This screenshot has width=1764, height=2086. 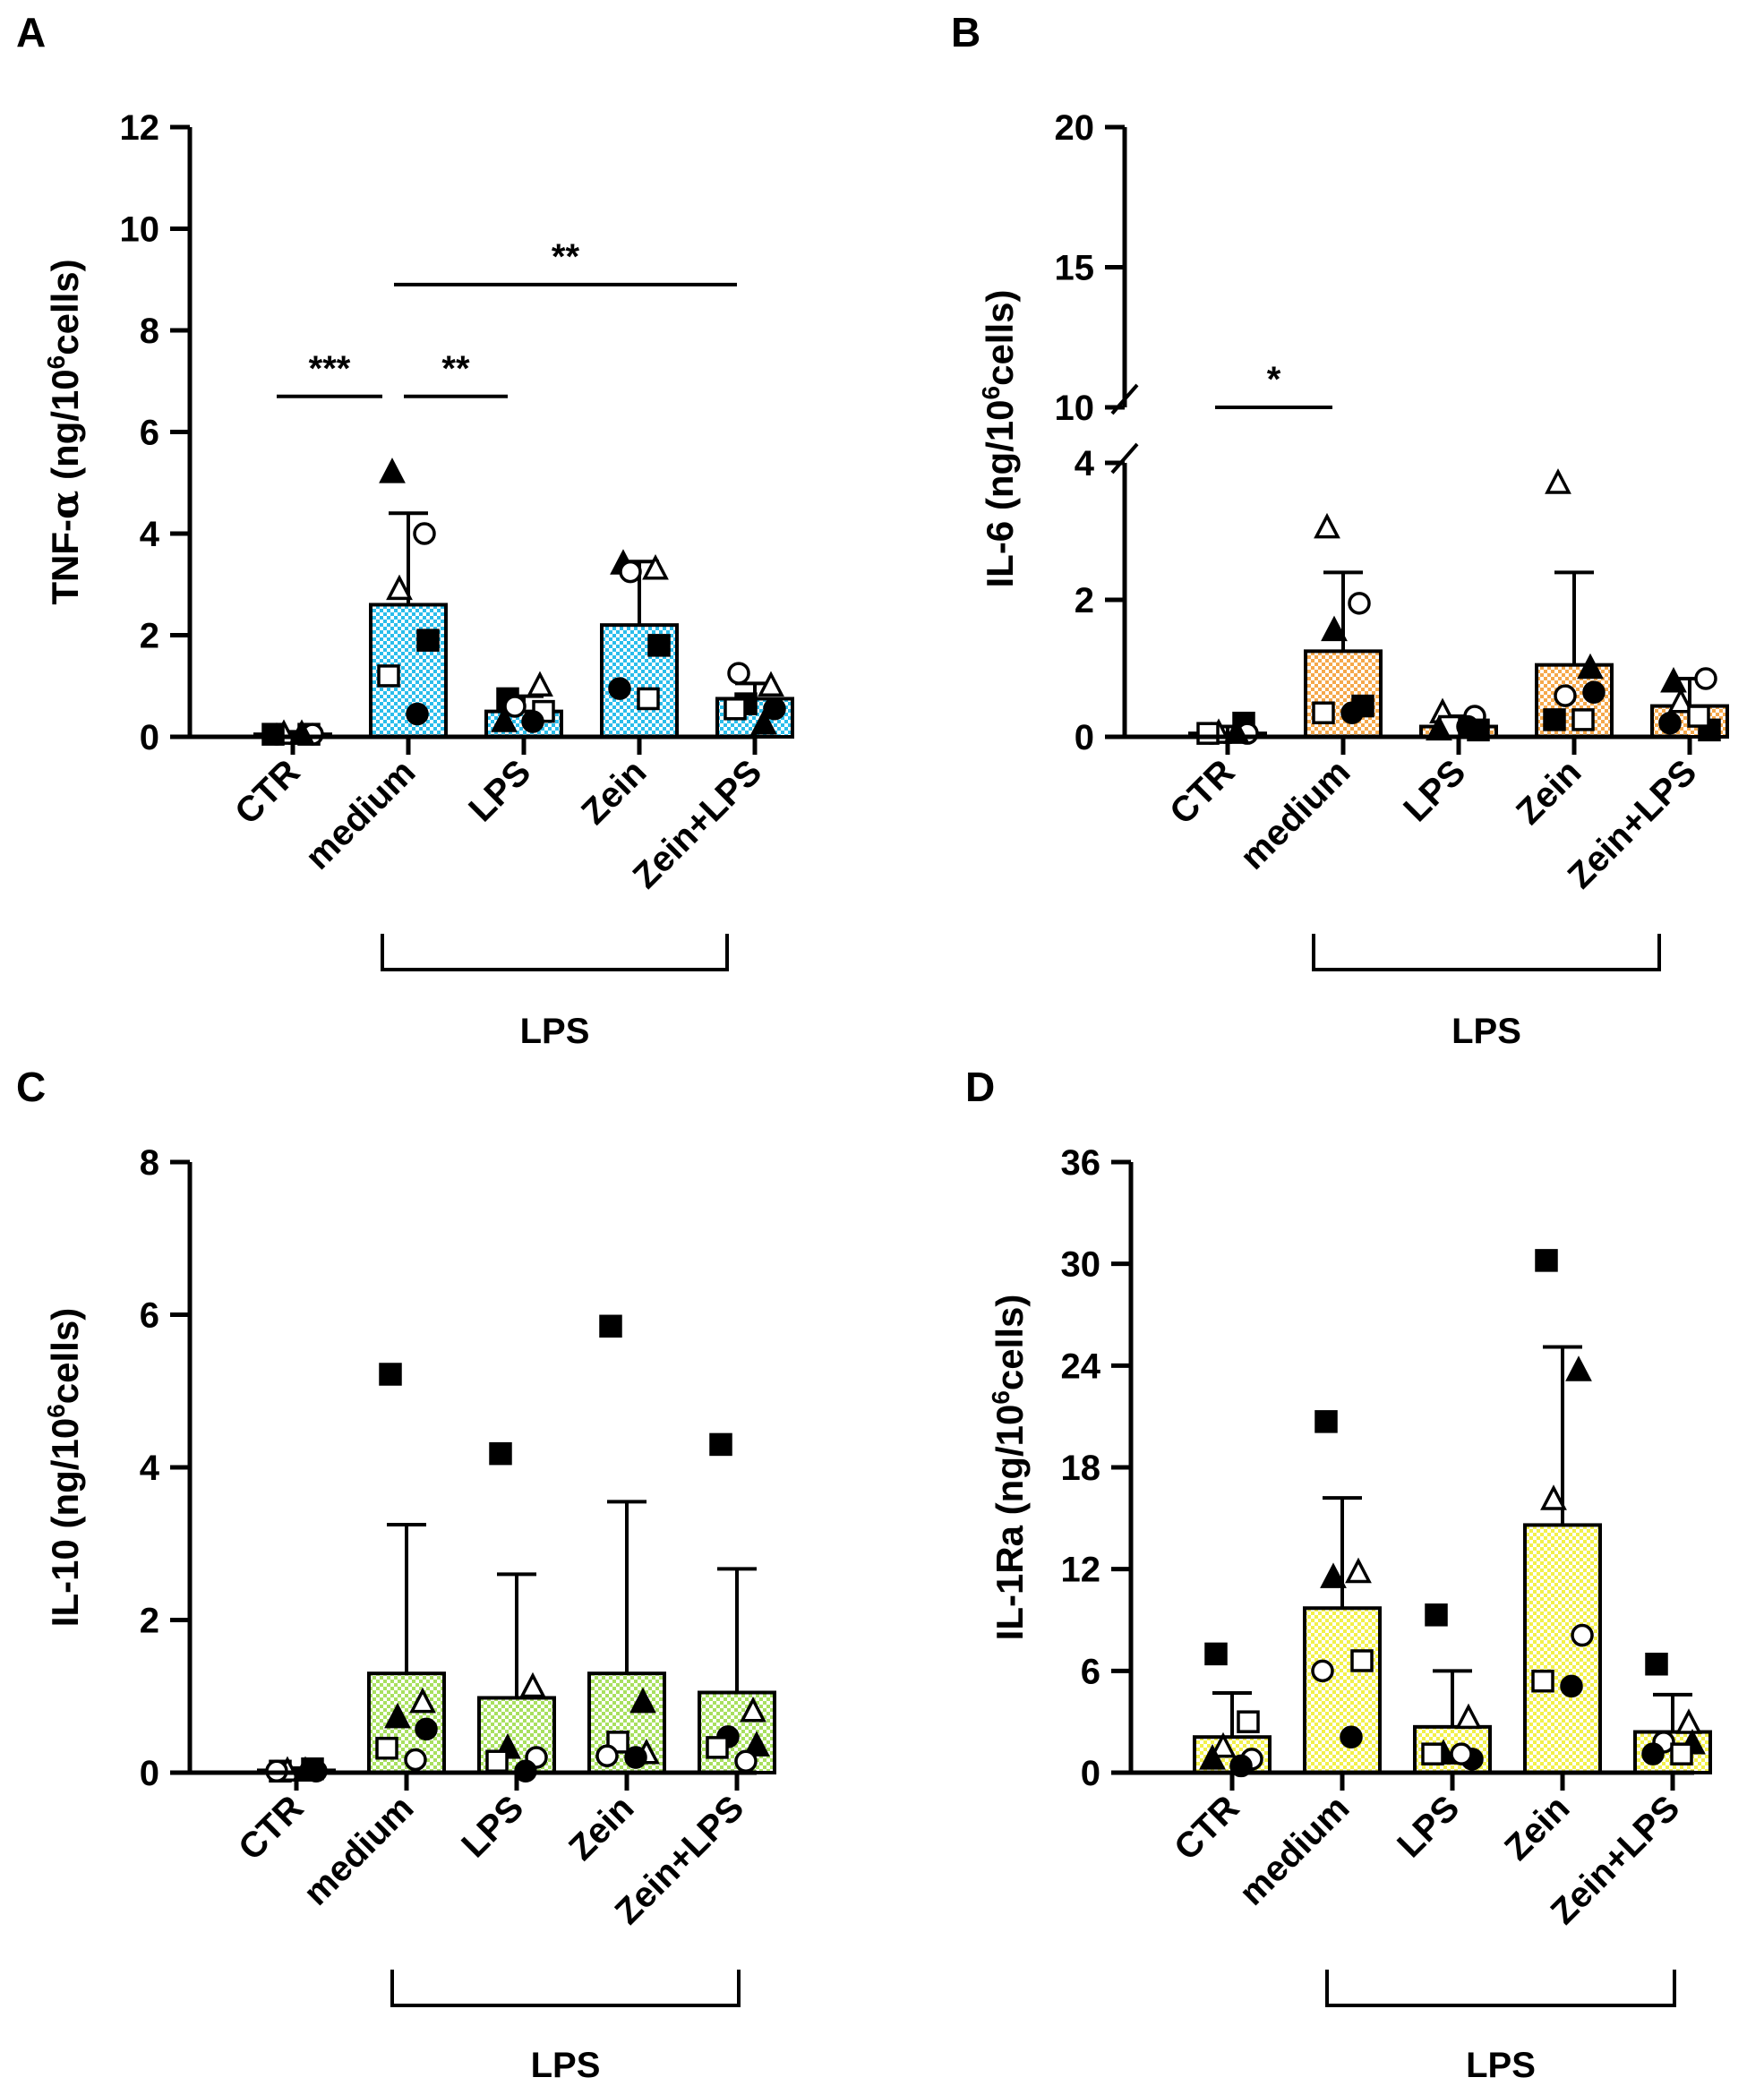 What do you see at coordinates (150, 1316) in the screenshot?
I see `y-tick-label: 6` at bounding box center [150, 1316].